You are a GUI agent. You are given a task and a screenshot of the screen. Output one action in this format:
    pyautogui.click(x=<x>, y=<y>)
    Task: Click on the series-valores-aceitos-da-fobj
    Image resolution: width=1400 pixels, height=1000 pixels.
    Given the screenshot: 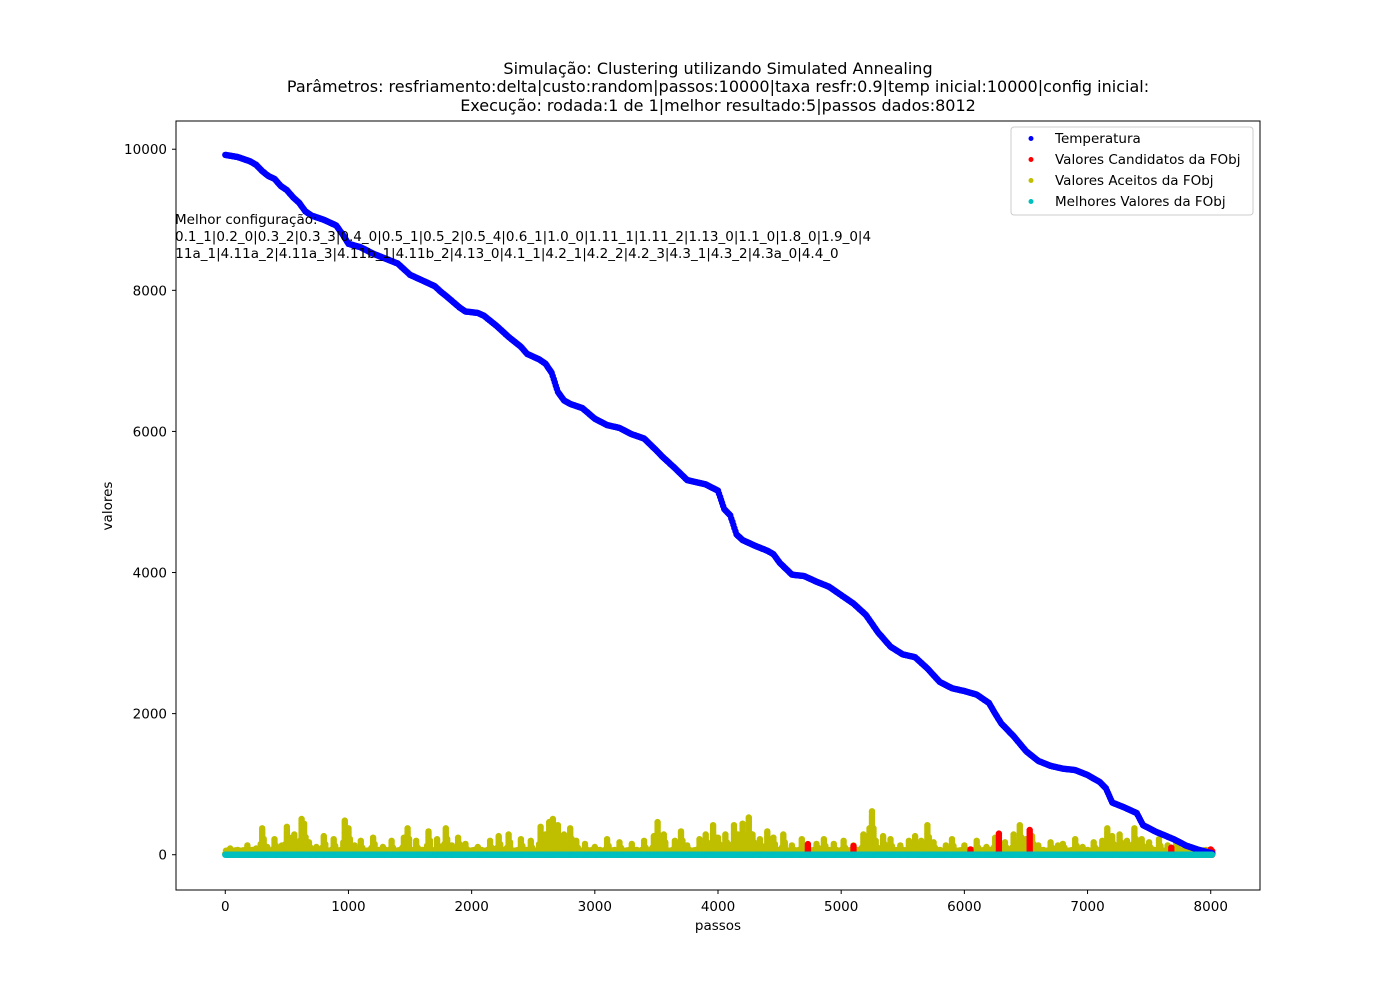 What is the action you would take?
    pyautogui.click(x=719, y=833)
    